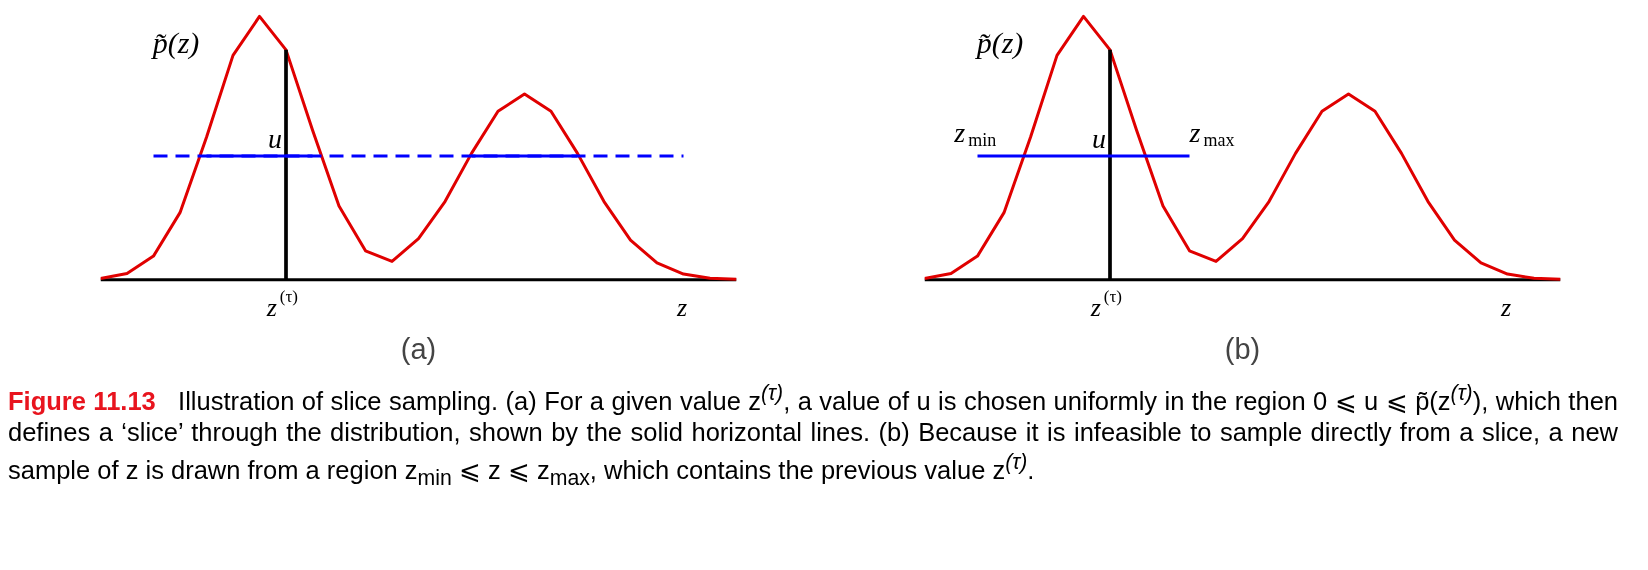 This screenshot has height=570, width=1648. Describe the element at coordinates (418, 348) in the screenshot. I see `x-axis-title: (a)` at that location.